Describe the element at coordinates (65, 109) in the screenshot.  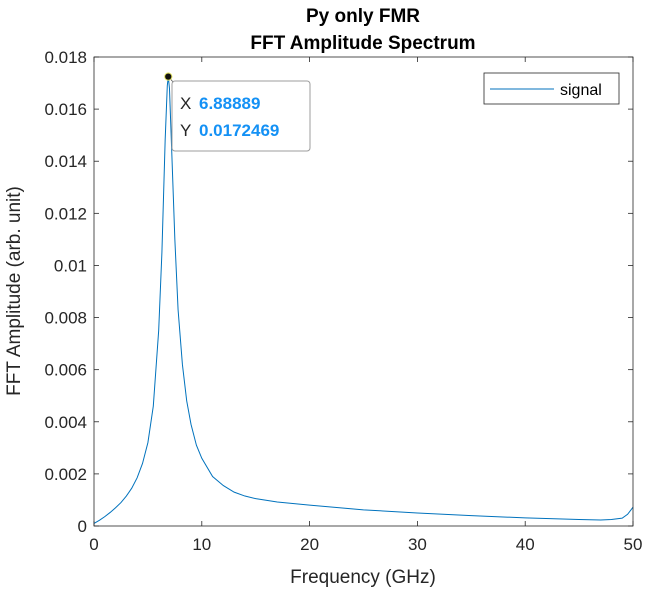
I see `y-tick-label: 0.016` at that location.